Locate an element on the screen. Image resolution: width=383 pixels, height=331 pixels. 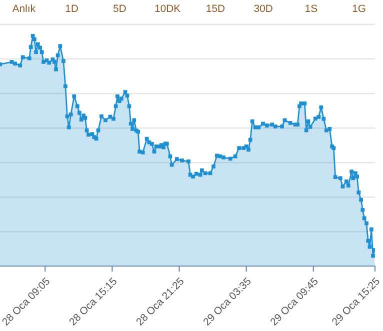
text: 1G is located at coordinates (359, 8).